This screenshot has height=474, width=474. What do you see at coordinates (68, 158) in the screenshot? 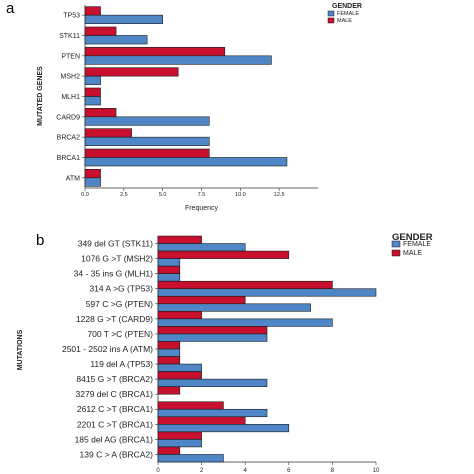
I see `a-category-label: BRCA1` at bounding box center [68, 158].